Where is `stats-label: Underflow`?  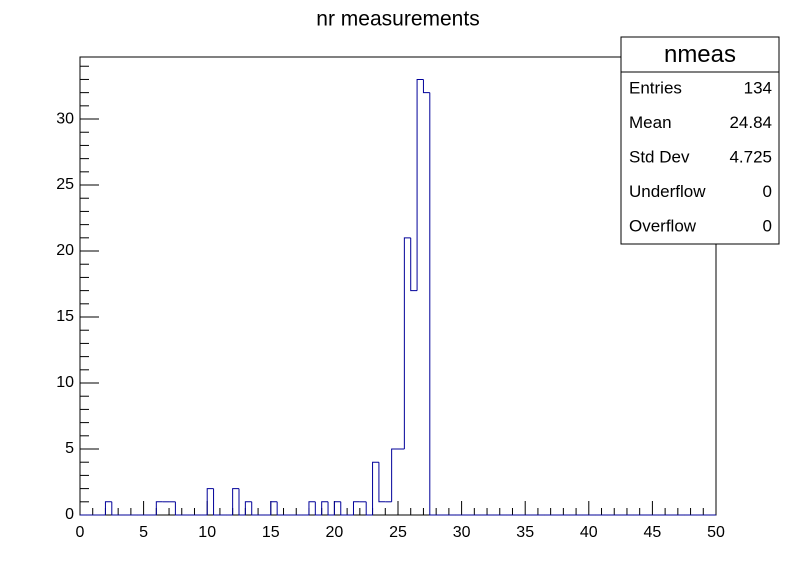 stats-label: Underflow is located at coordinates (667, 191).